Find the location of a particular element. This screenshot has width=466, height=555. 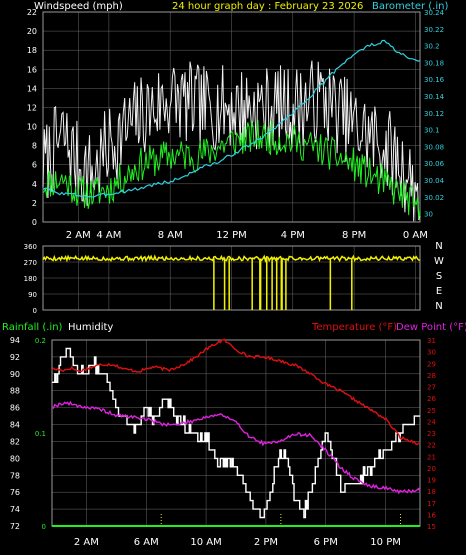

y-tick-label: 86 is located at coordinates (15, 408).